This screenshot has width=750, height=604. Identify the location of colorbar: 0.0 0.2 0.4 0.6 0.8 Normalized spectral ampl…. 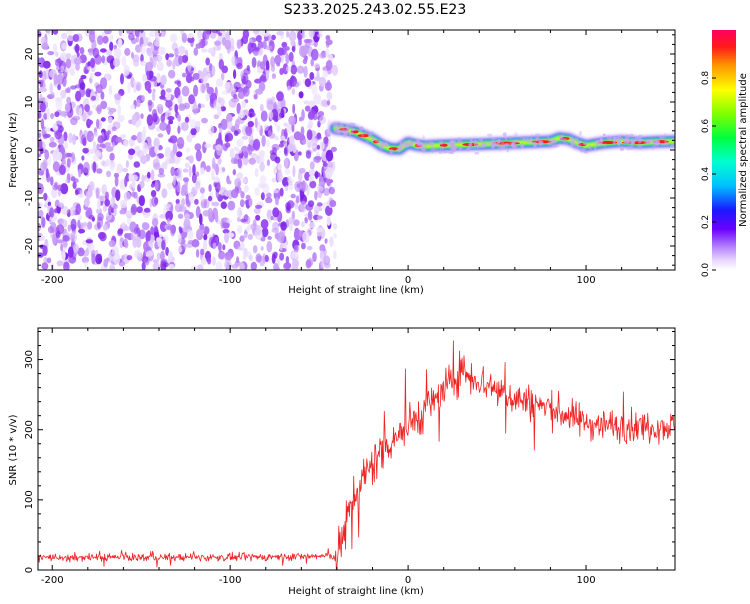
(725, 153).